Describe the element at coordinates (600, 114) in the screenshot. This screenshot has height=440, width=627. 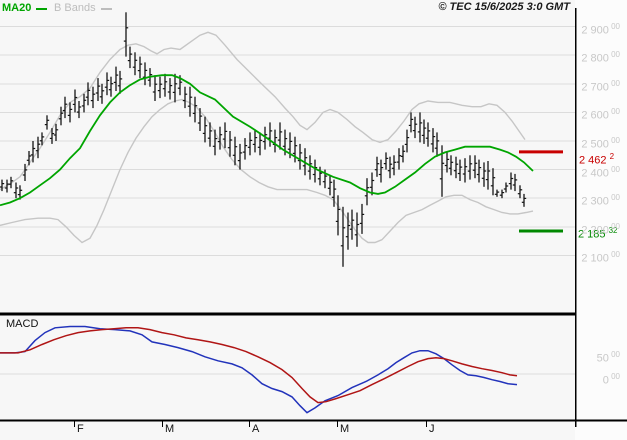
I see `price-axis-label: 2 600 00` at that location.